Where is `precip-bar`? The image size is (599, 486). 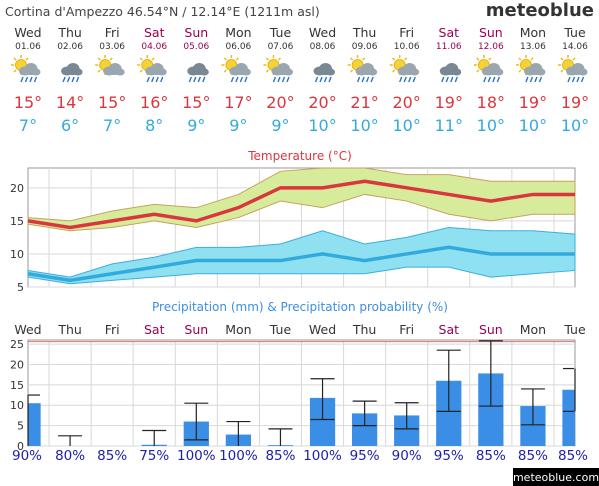 precip-bar is located at coordinates (568, 417).